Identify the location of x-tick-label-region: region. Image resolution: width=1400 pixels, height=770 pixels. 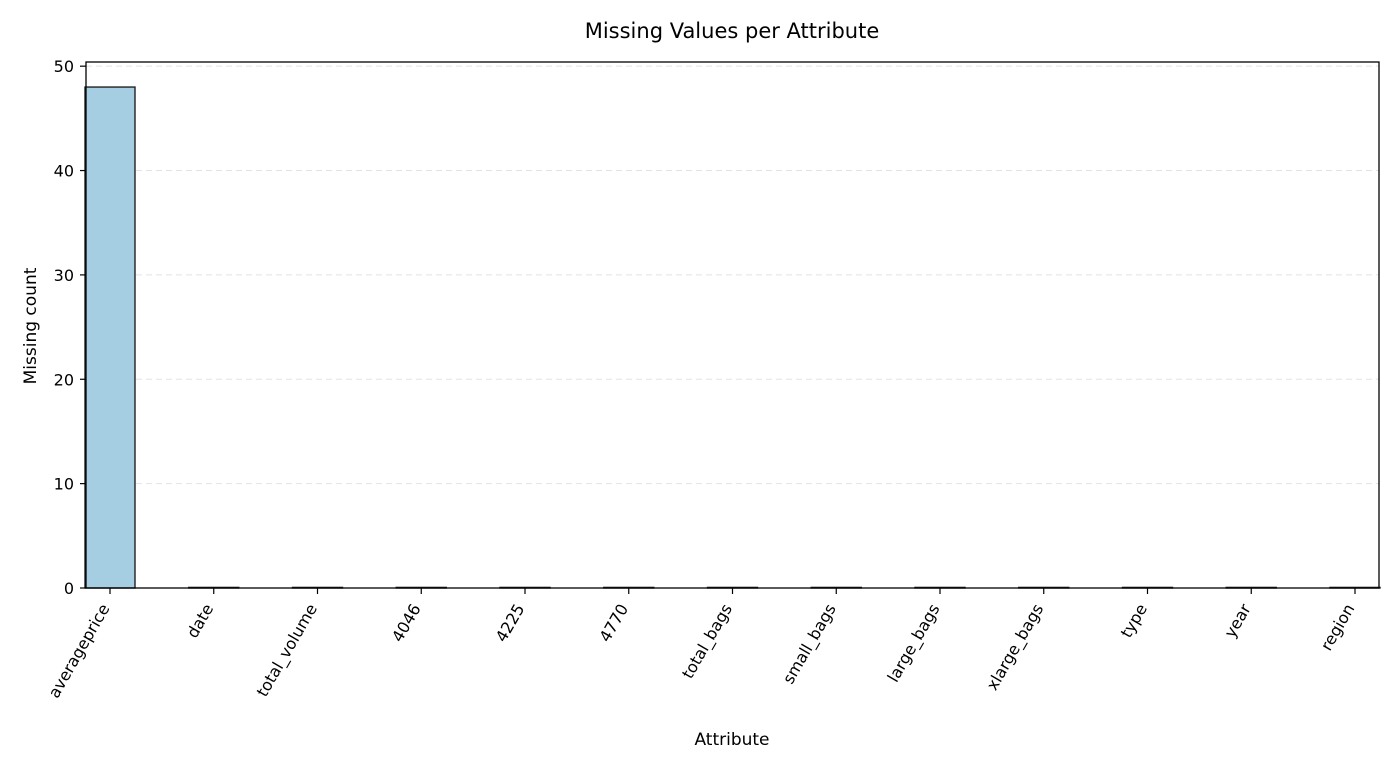
(1338, 627).